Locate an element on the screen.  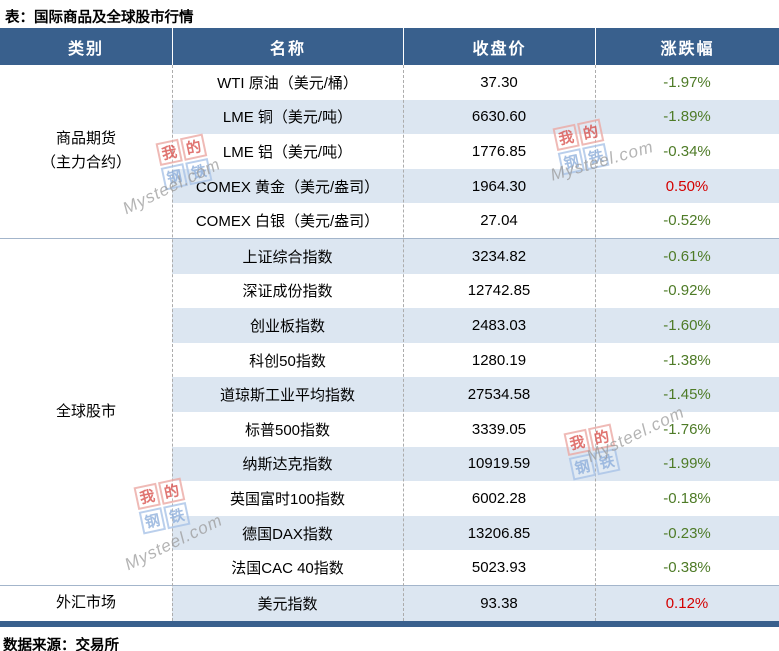
close-cell: 1280.19 is located at coordinates (499, 360).